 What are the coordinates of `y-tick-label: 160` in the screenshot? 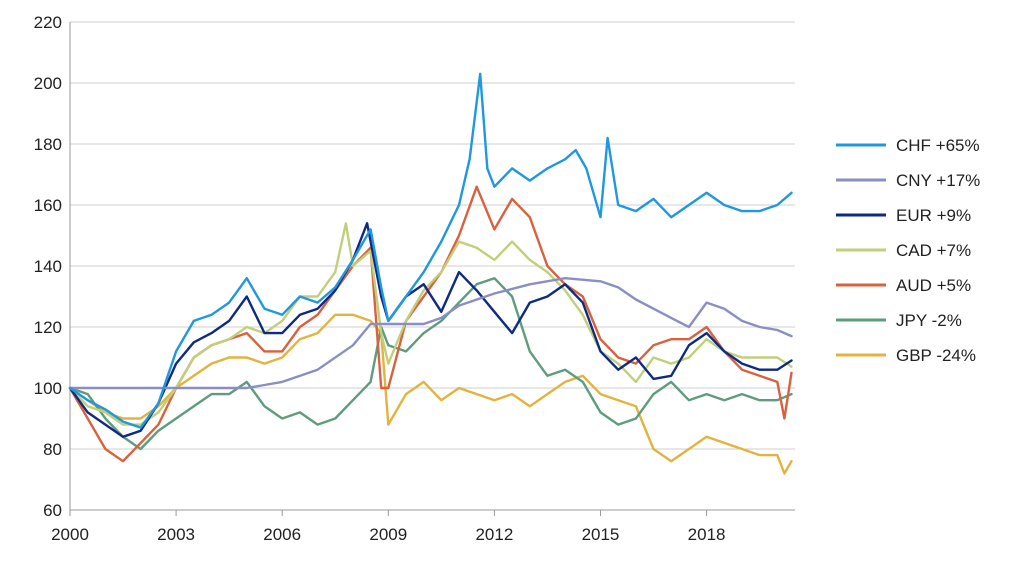 It's located at (48, 205).